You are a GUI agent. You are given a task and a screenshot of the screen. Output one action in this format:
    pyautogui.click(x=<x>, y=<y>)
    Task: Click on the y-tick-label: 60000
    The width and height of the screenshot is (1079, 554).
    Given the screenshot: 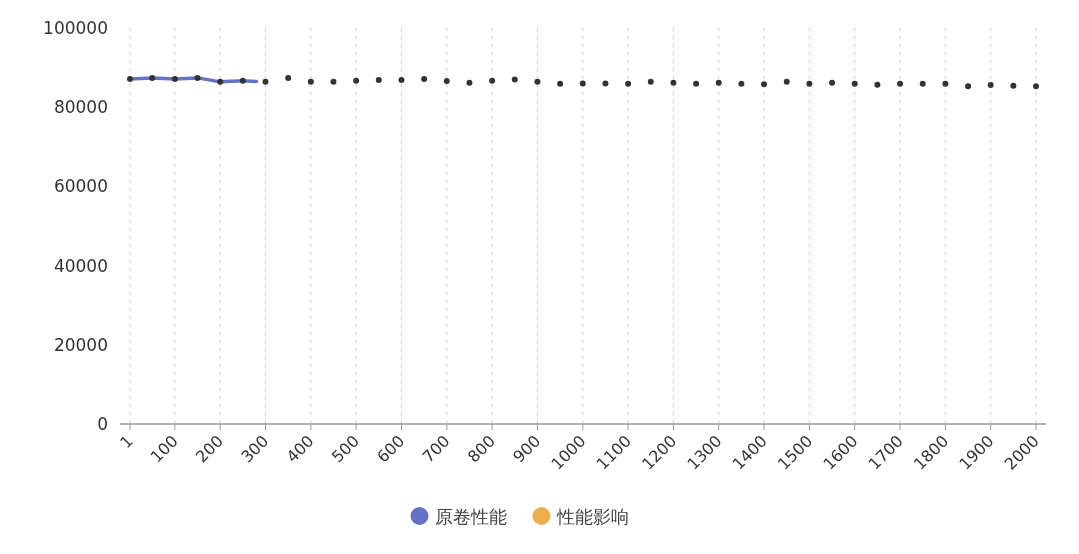 What is the action you would take?
    pyautogui.click(x=80, y=186)
    